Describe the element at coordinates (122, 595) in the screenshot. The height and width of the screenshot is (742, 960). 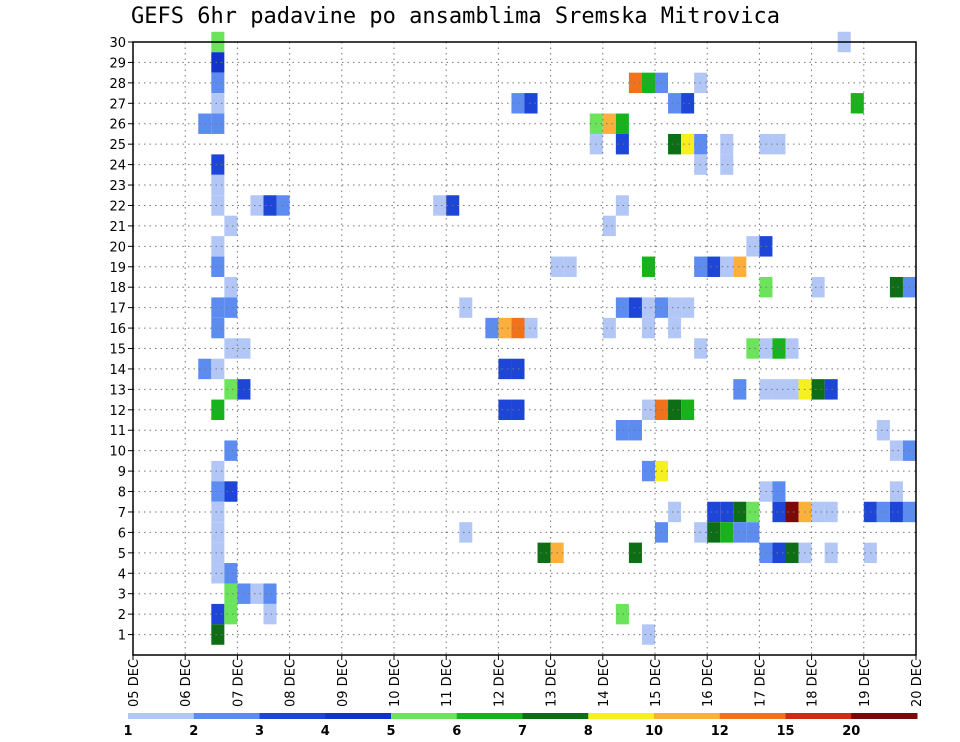
I see `y-tick-label: 3` at that location.